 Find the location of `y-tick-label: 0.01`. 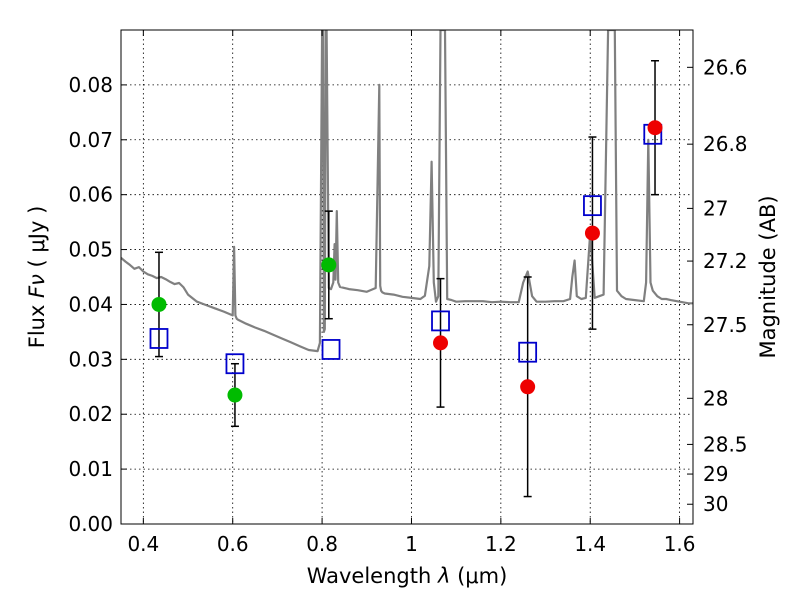

y-tick-label: 0.01 is located at coordinates (90, 469).